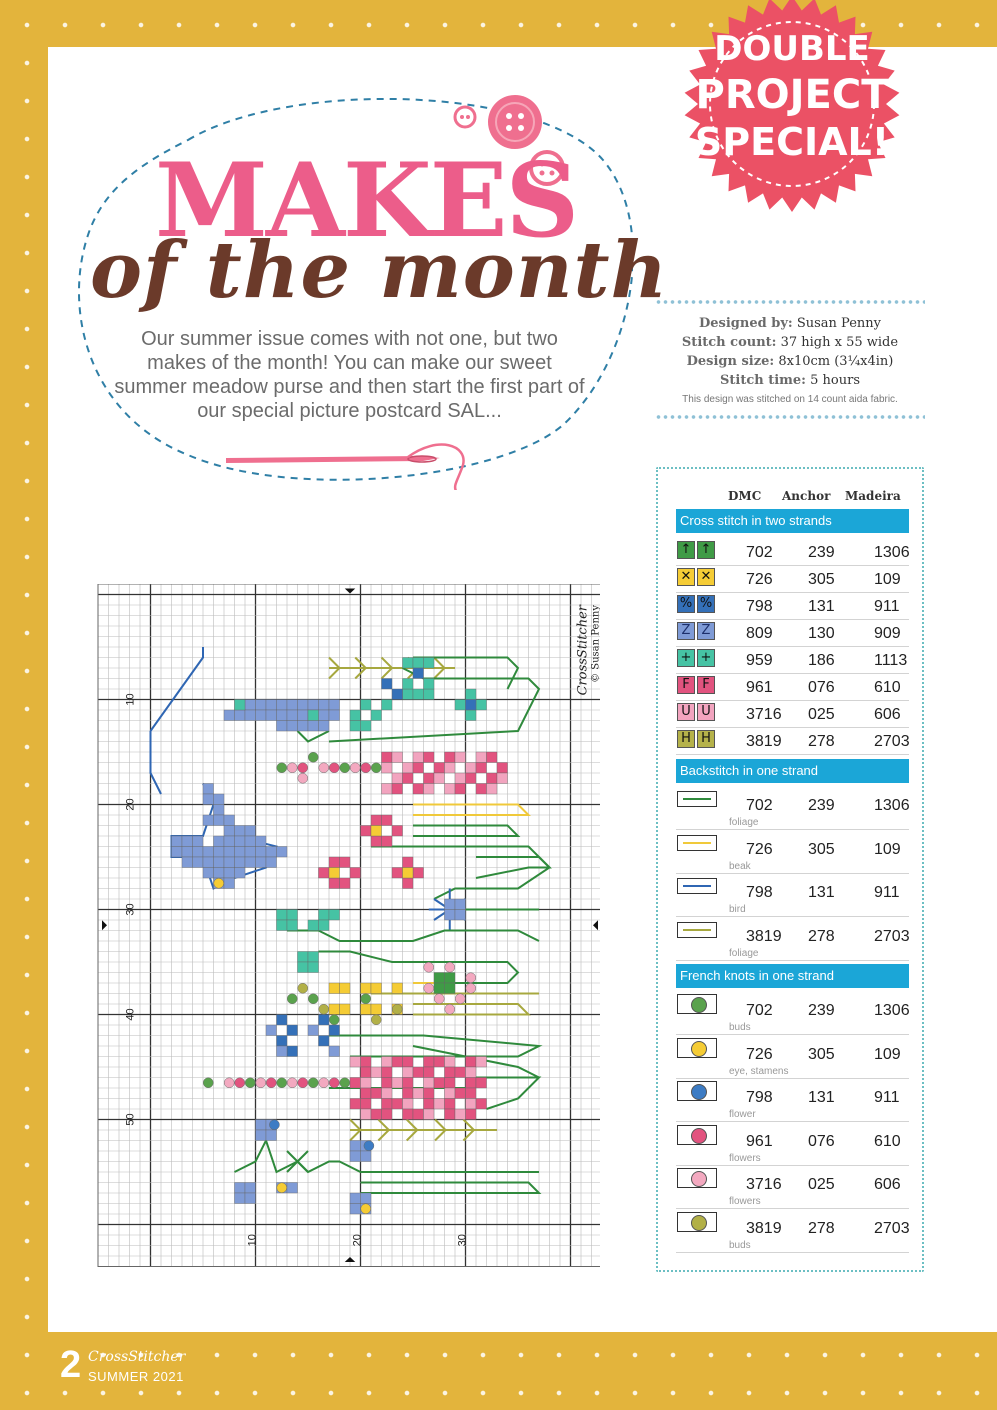 The width and height of the screenshot is (997, 1410). What do you see at coordinates (136, 1376) in the screenshot?
I see `footer-issue: SUMMER 2021` at bounding box center [136, 1376].